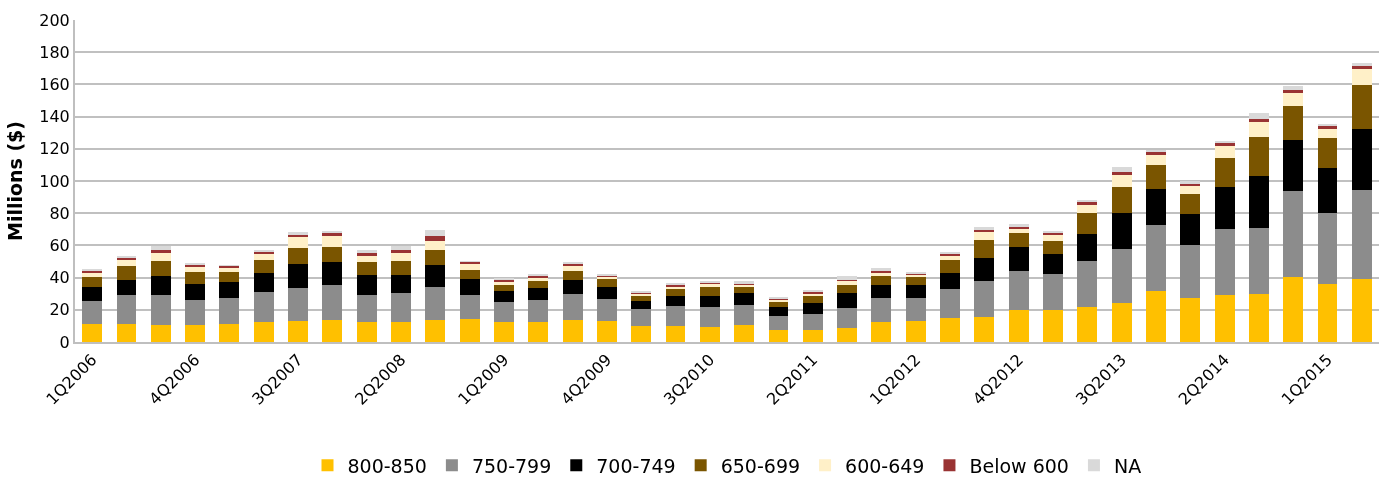  I want to click on y-tick-label: 200, so click(54, 20).